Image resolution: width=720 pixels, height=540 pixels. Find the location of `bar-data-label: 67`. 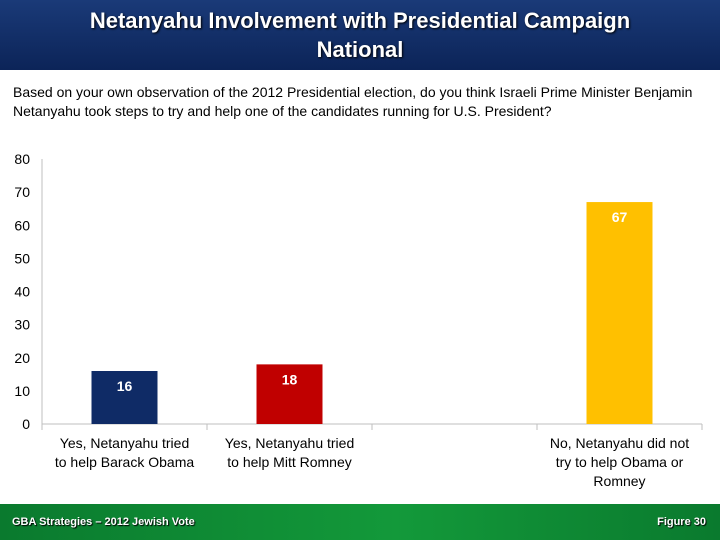

bar-data-label: 67 is located at coordinates (620, 217).